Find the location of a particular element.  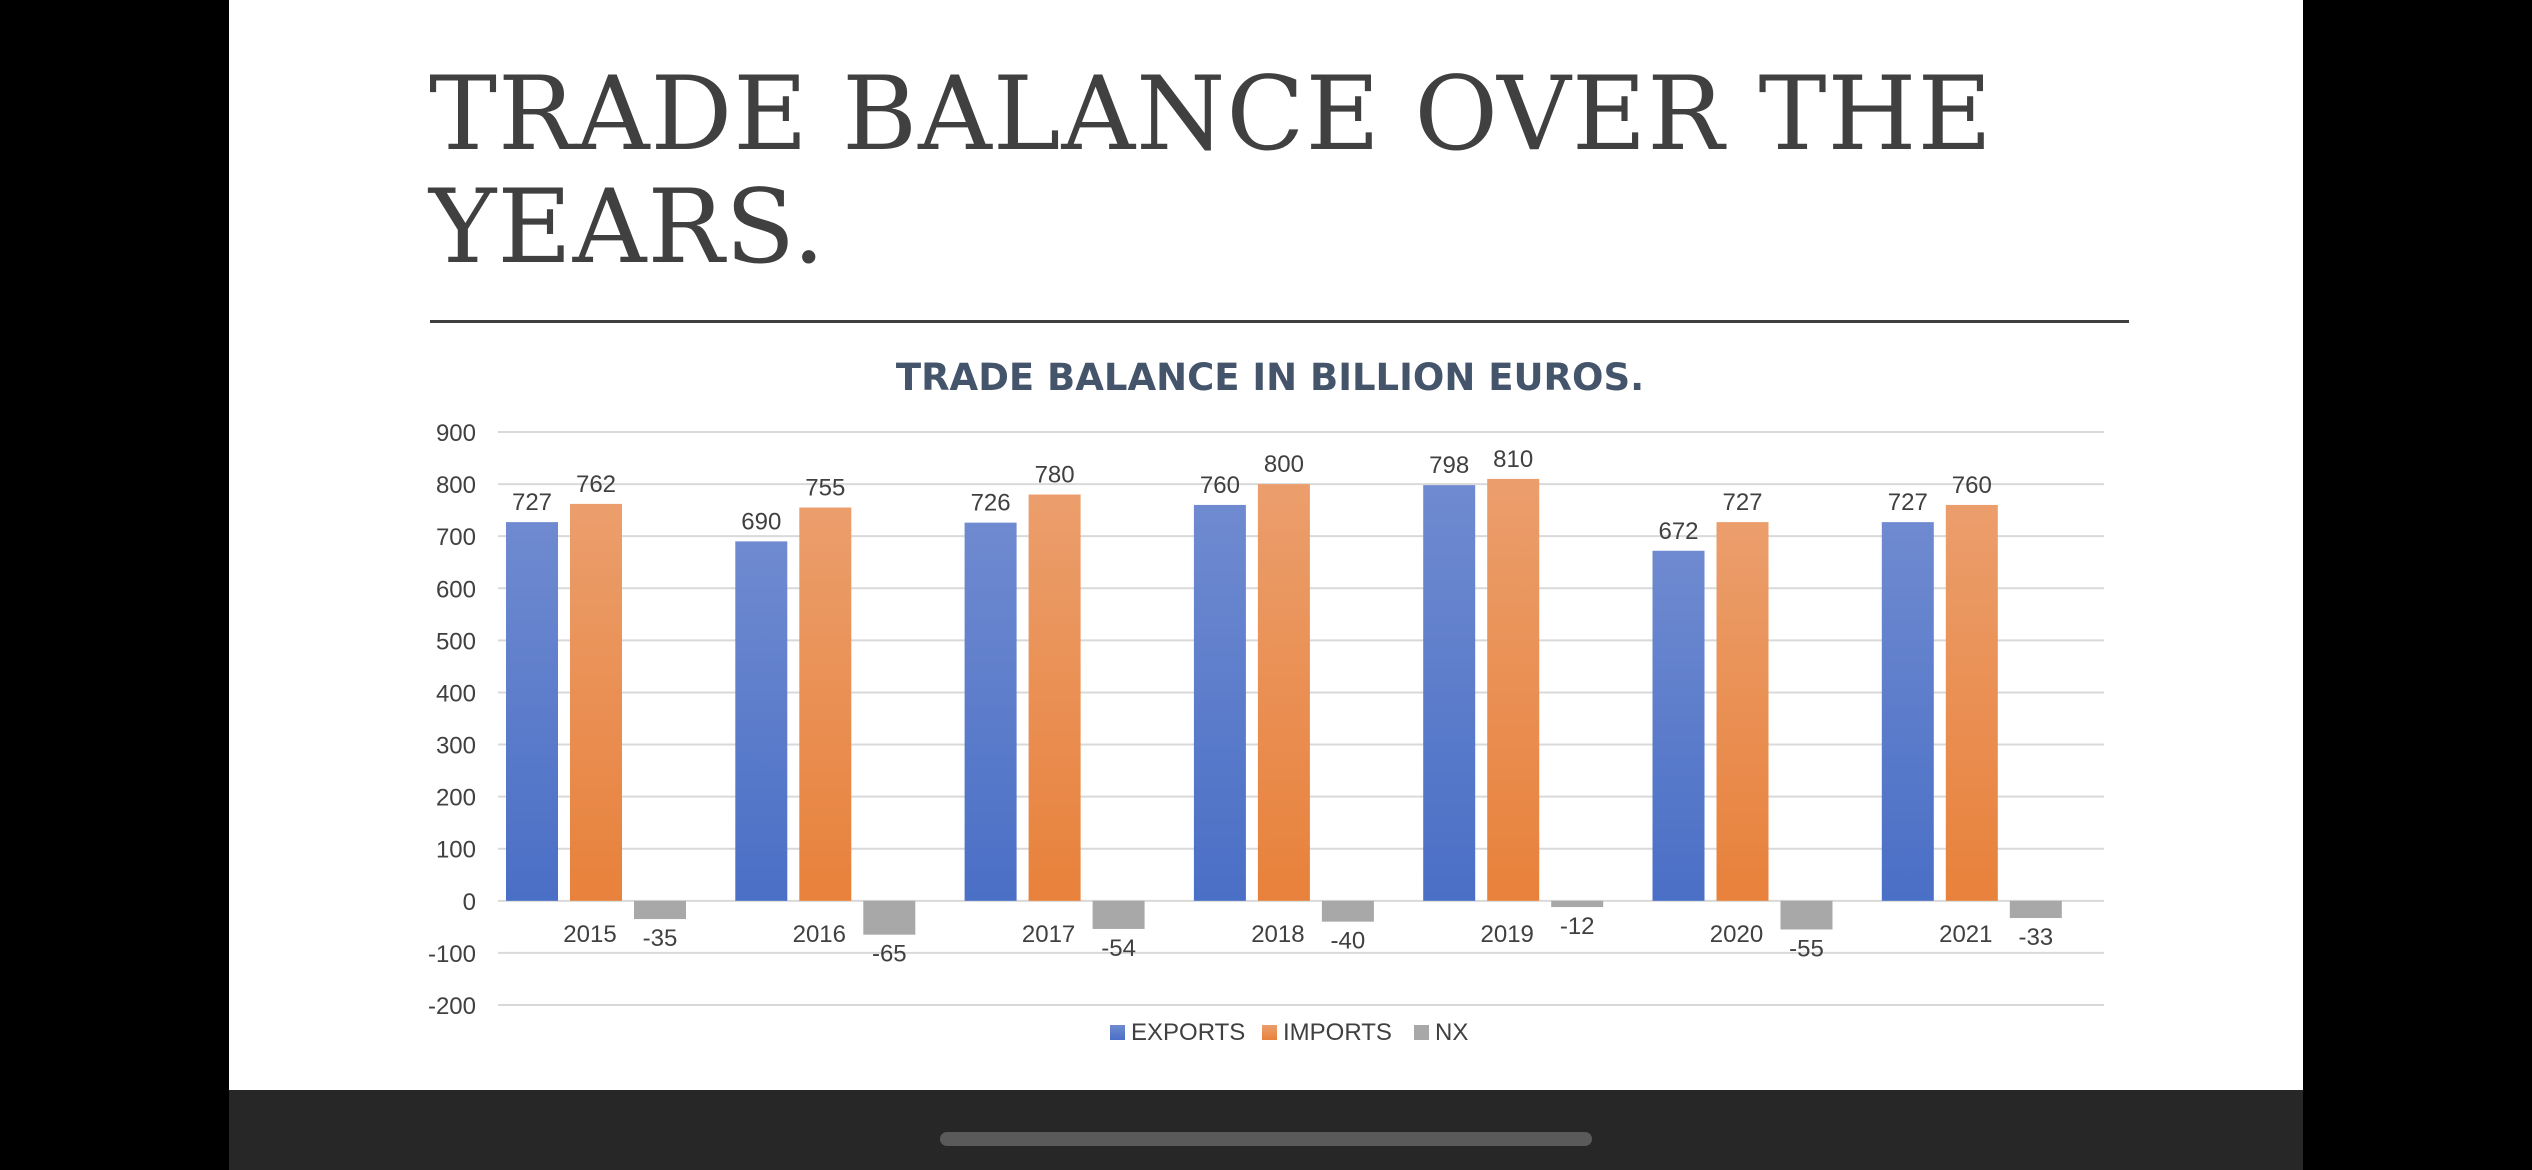

data-label-exports: 798 is located at coordinates (1449, 465).